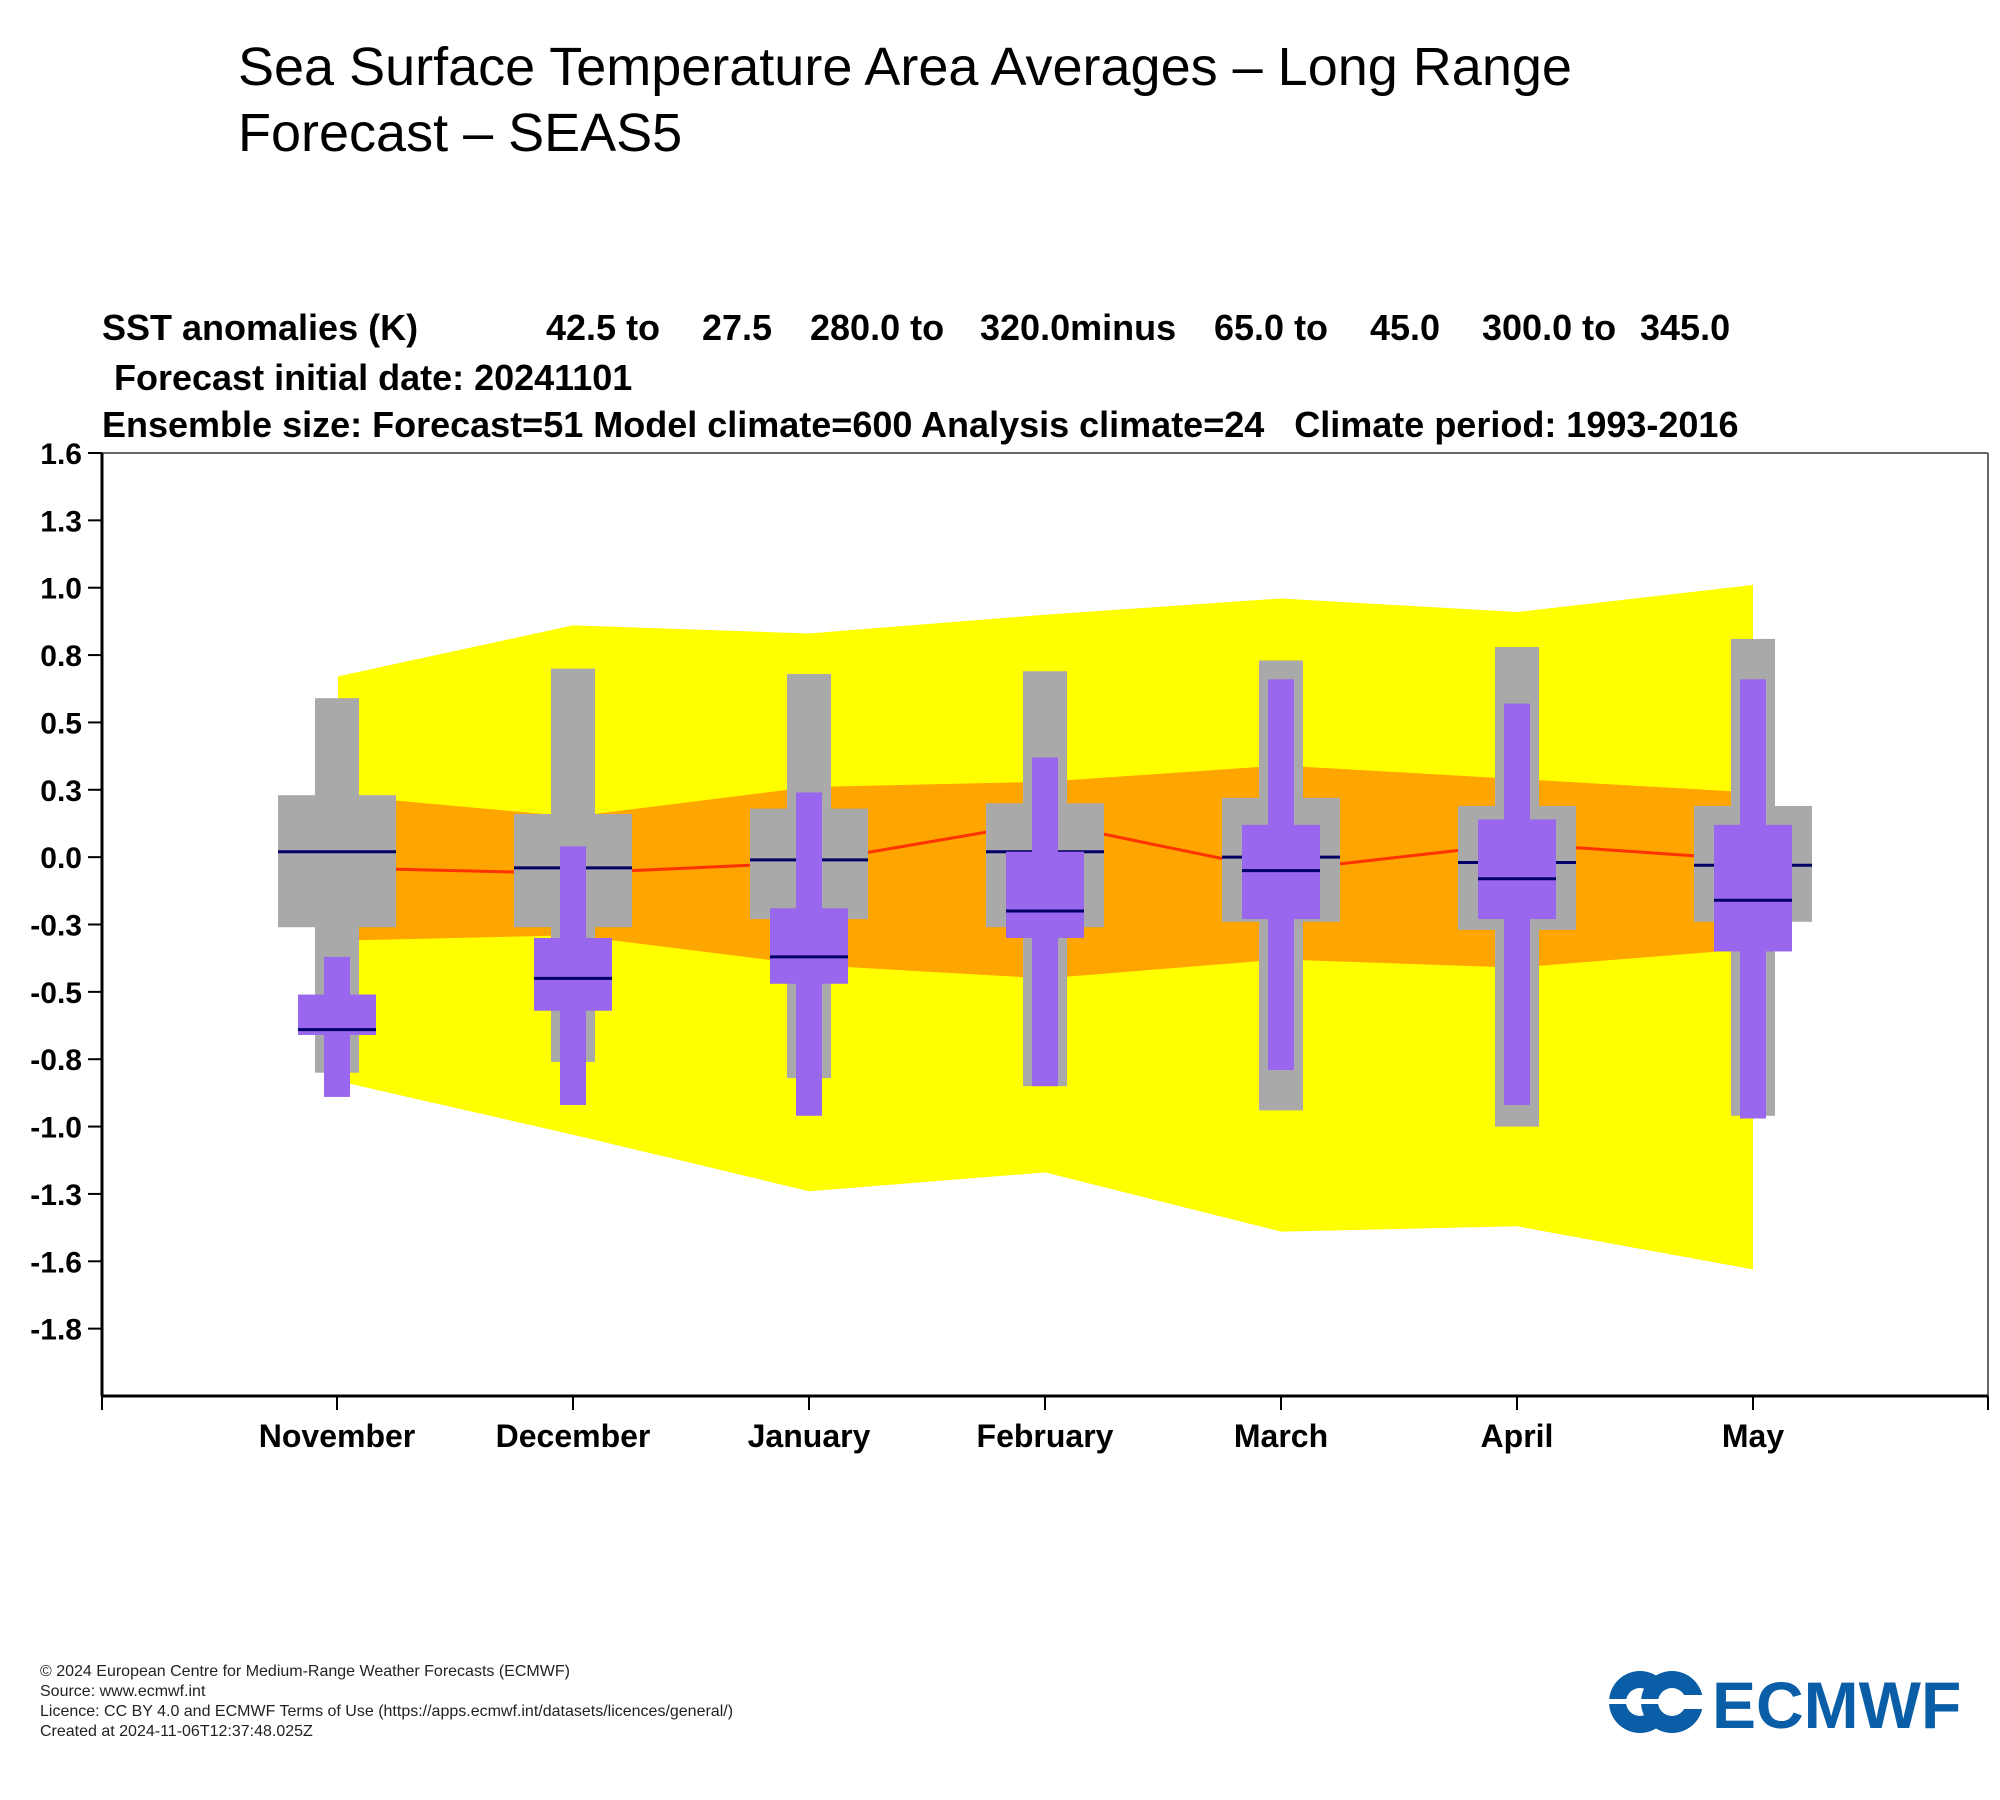  What do you see at coordinates (1685, 327) in the screenshot?
I see `header-lon2-to: 345.0` at bounding box center [1685, 327].